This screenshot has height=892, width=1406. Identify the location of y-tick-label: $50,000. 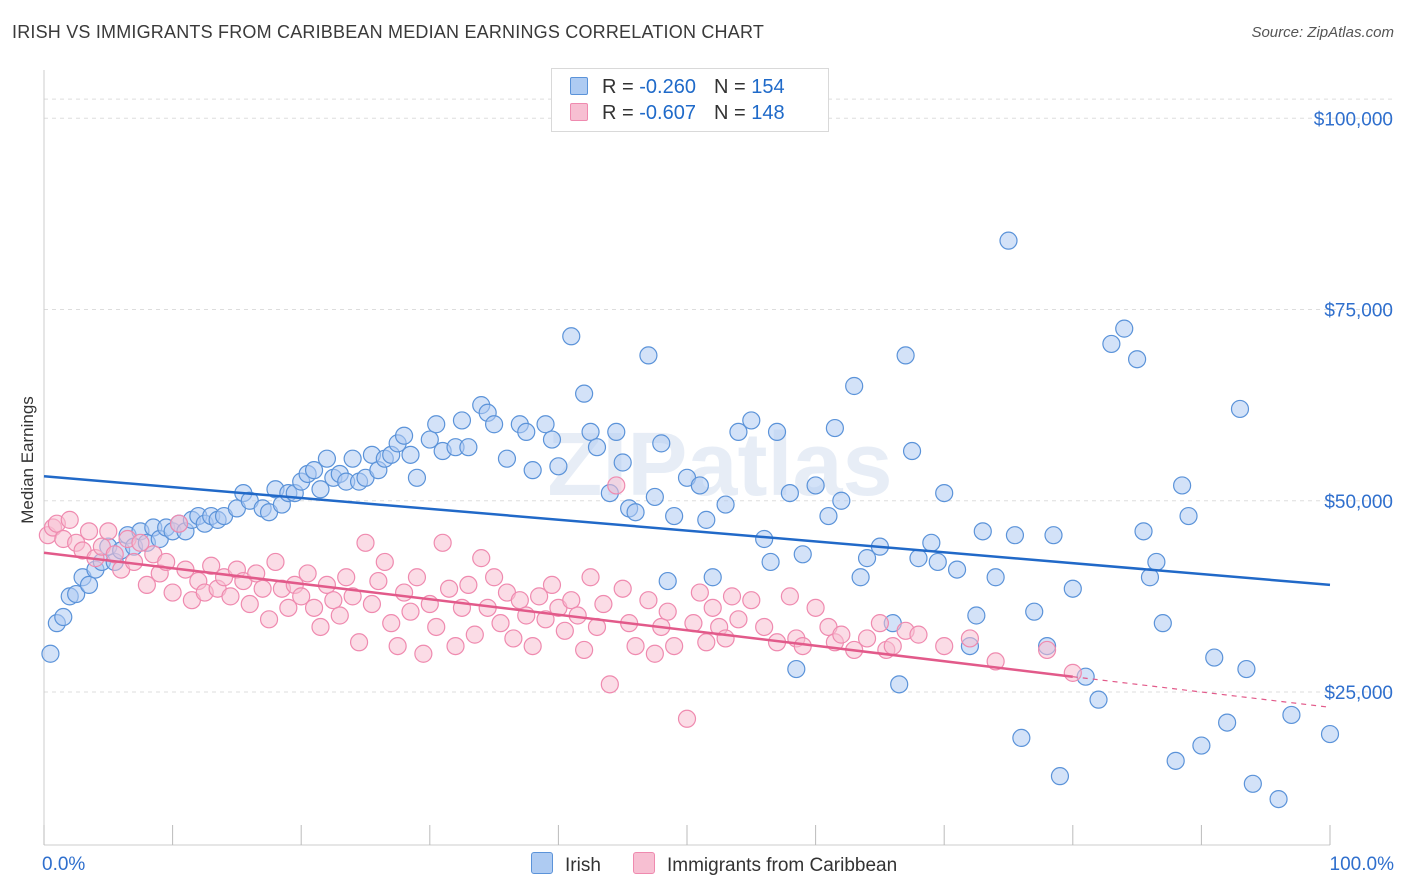
(1358, 502).